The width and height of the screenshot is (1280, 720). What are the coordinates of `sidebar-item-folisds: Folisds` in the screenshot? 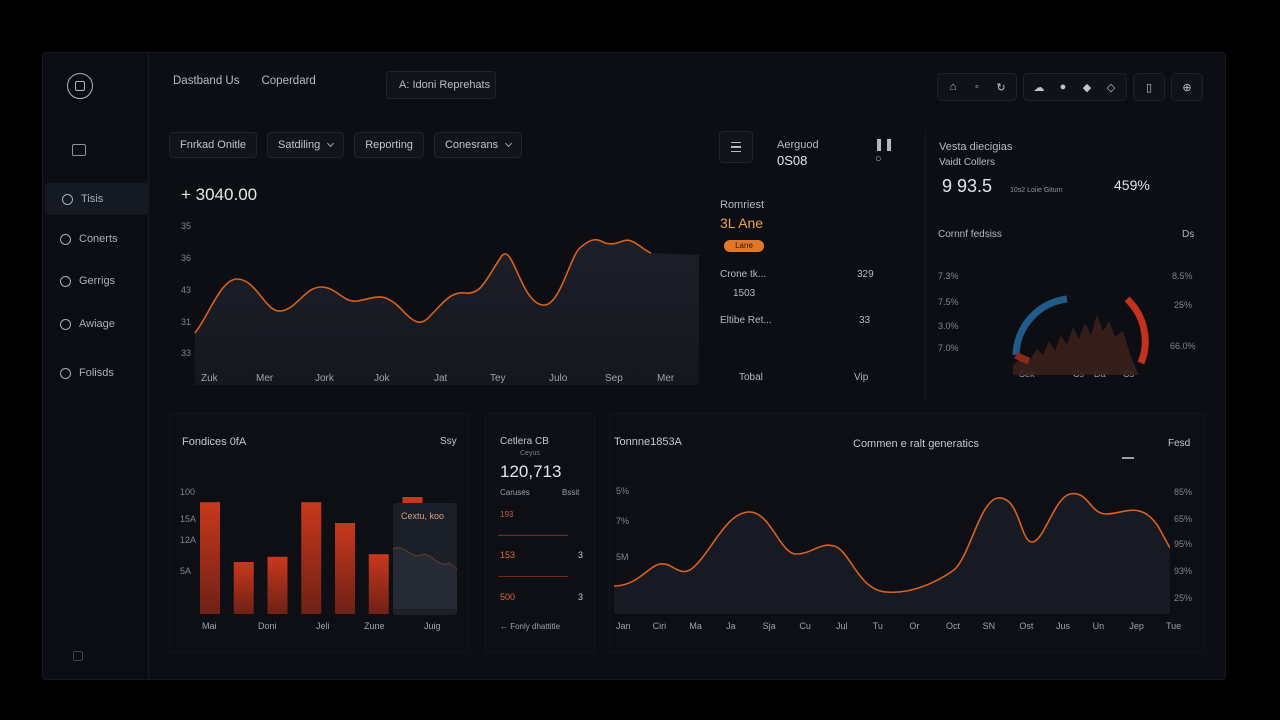 It's located at (96, 373).